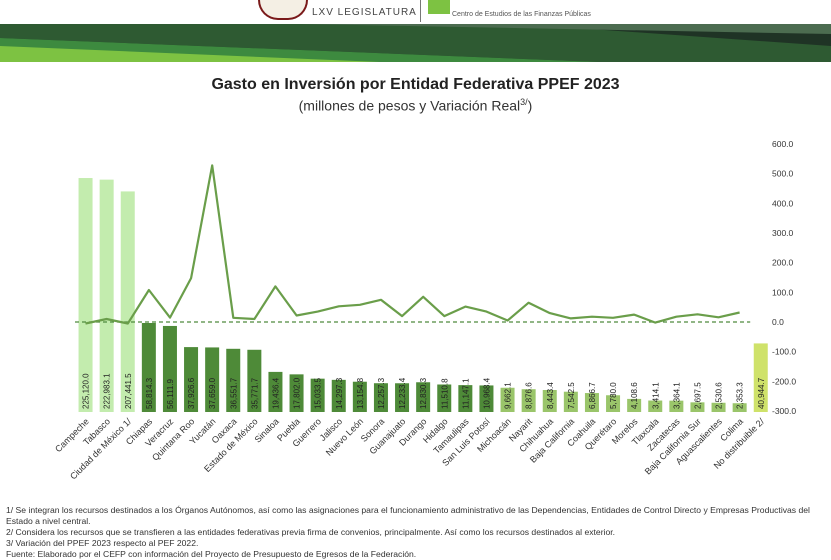 This screenshot has height=560, width=831. Describe the element at coordinates (364, 12) in the screenshot. I see `legislature-label: LXV LEGISLATURA` at that location.